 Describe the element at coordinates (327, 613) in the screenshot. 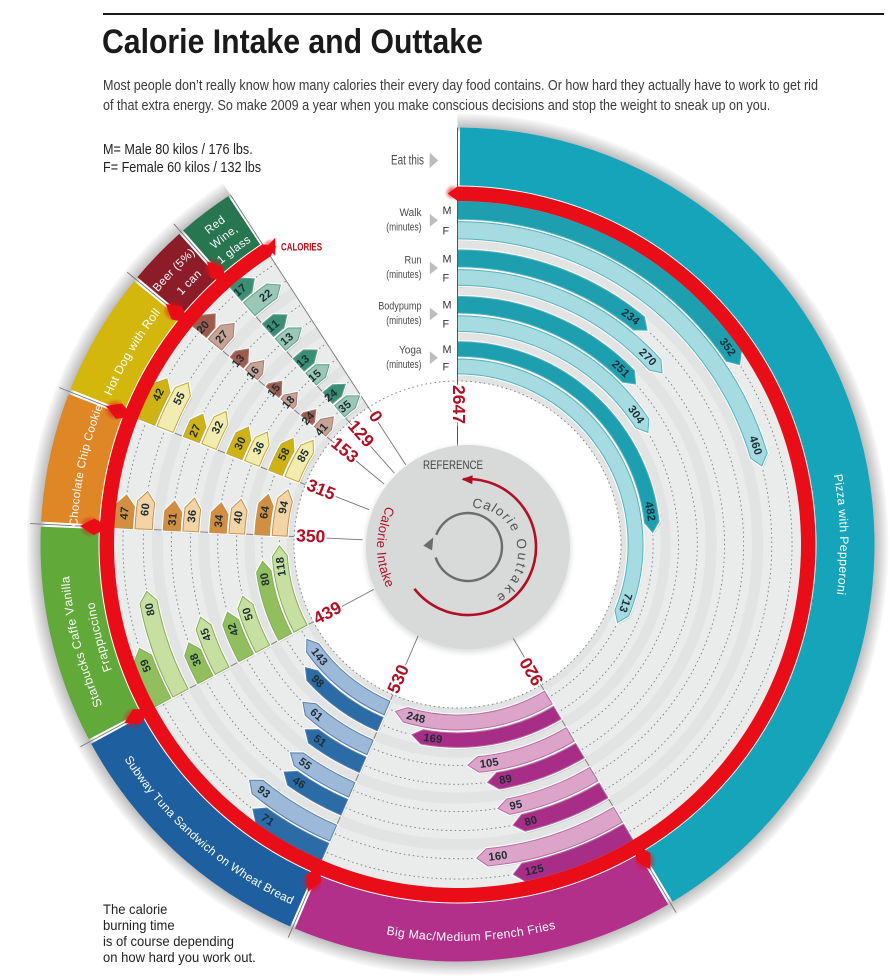

I see `svg-text: 439` at that location.